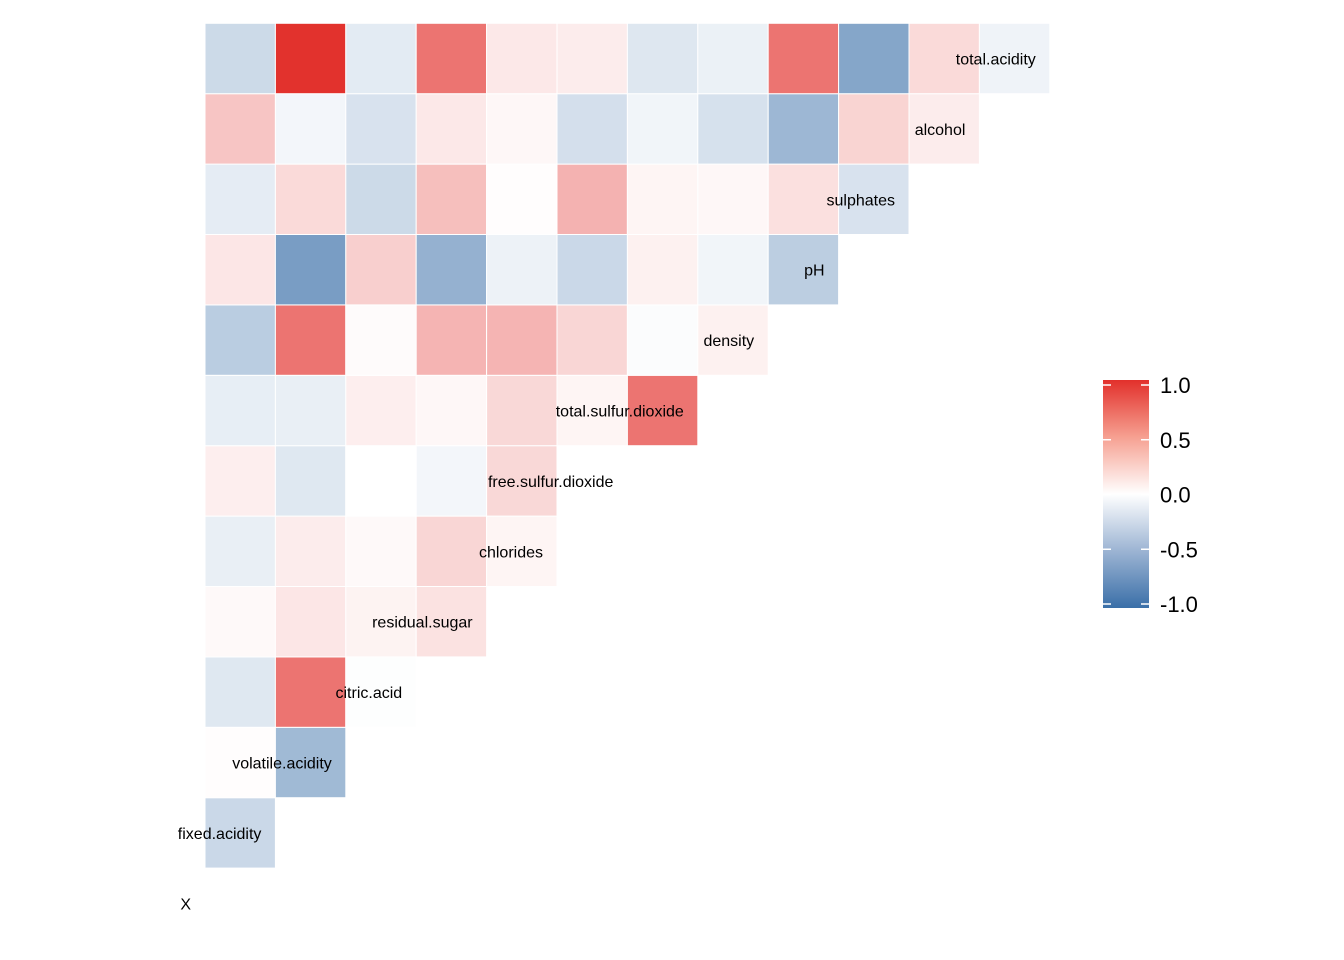  Describe the element at coordinates (733, 199) in the screenshot. I see `heatmap-cell-sulphates-total.sulfur.dioxide` at that location.